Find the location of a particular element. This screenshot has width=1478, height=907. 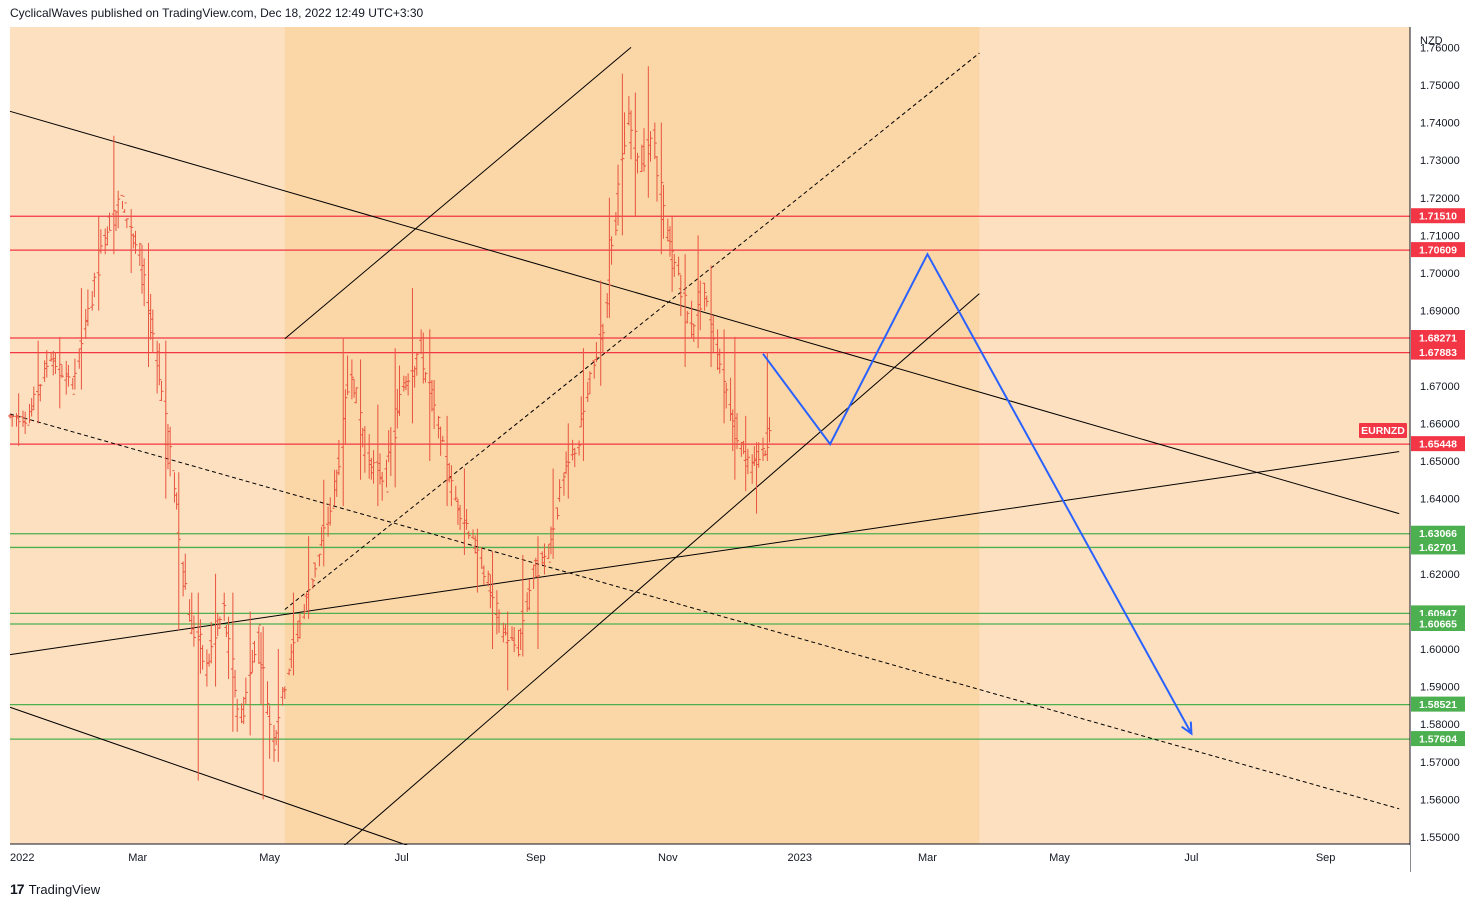

support-level-label: 1.57604 is located at coordinates (1438, 740).